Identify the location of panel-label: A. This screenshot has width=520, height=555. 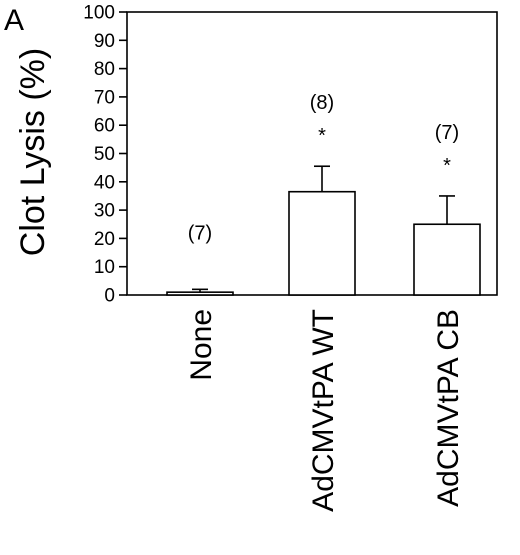
(14, 20).